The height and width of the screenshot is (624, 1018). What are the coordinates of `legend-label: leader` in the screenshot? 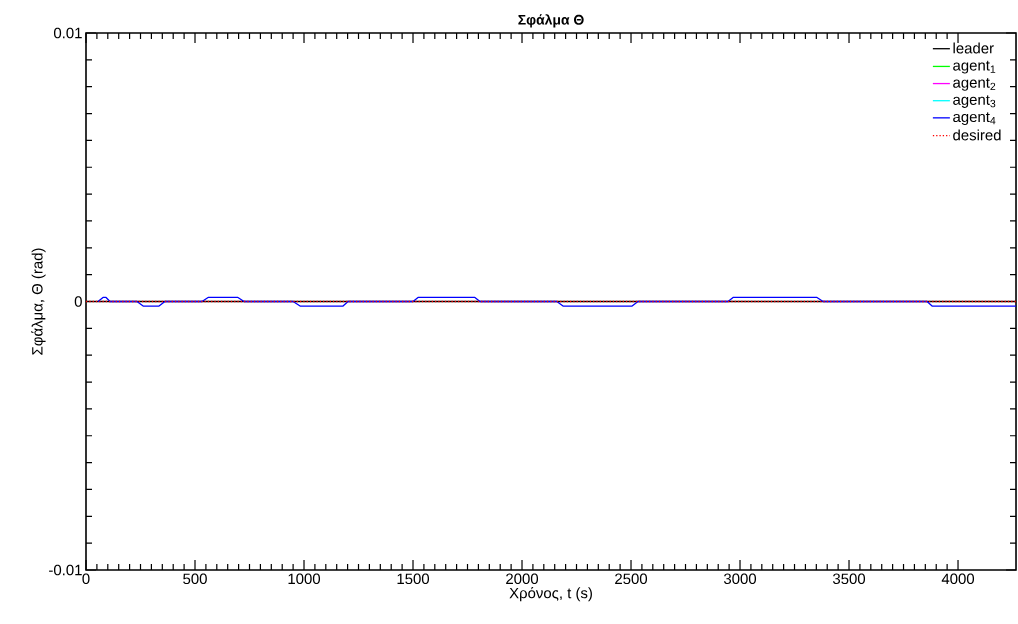 It's located at (973, 48).